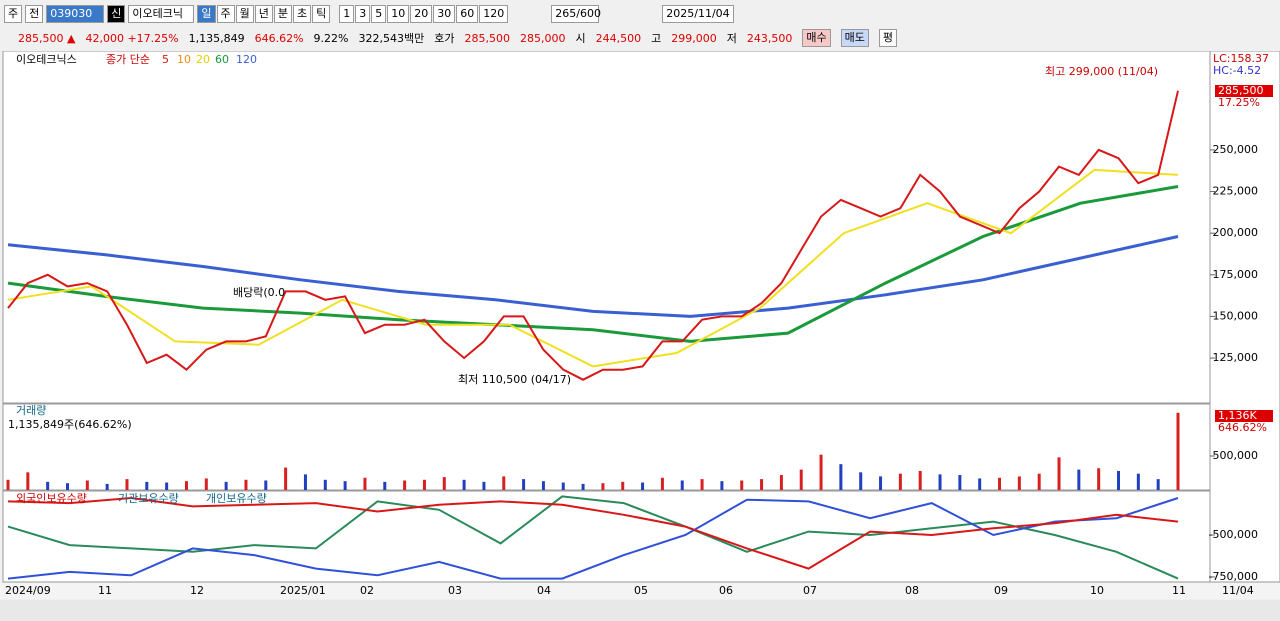  I want to click on count: 265/600, so click(576, 14).